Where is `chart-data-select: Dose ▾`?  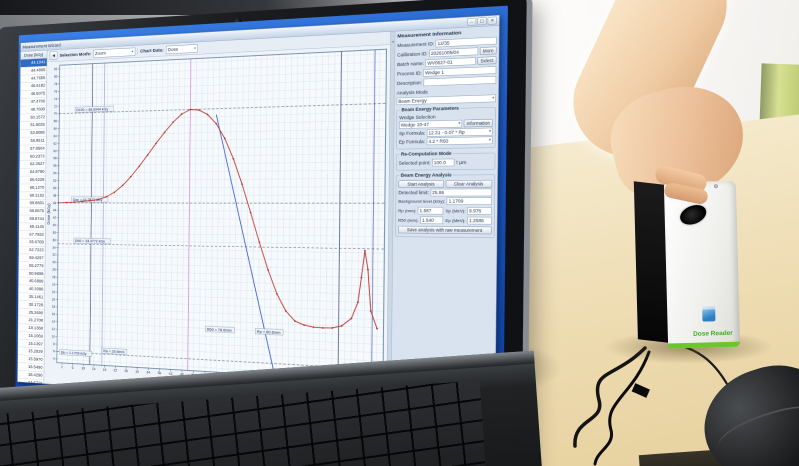
chart-data-select: Dose ▾ is located at coordinates (181, 48).